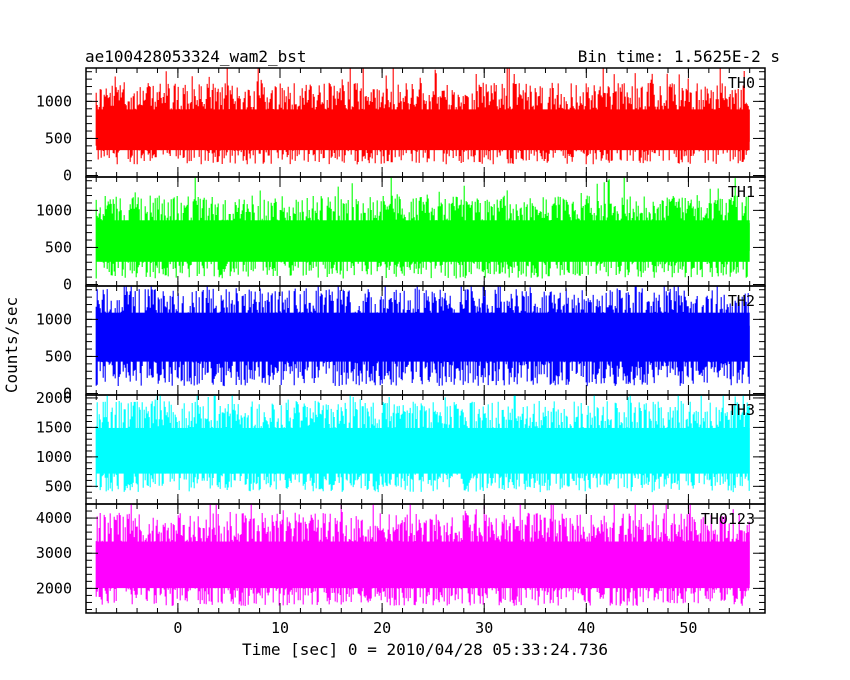  Describe the element at coordinates (54, 518) in the screenshot. I see `y-tick-label: 4000` at that location.